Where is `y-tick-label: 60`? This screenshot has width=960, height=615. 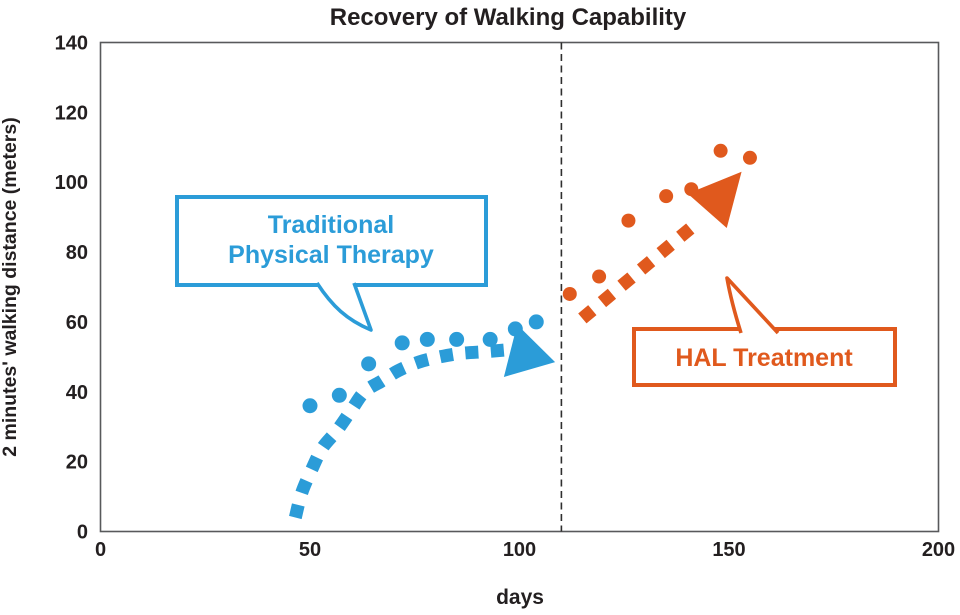 y-tick-label: 60 is located at coordinates (77, 323).